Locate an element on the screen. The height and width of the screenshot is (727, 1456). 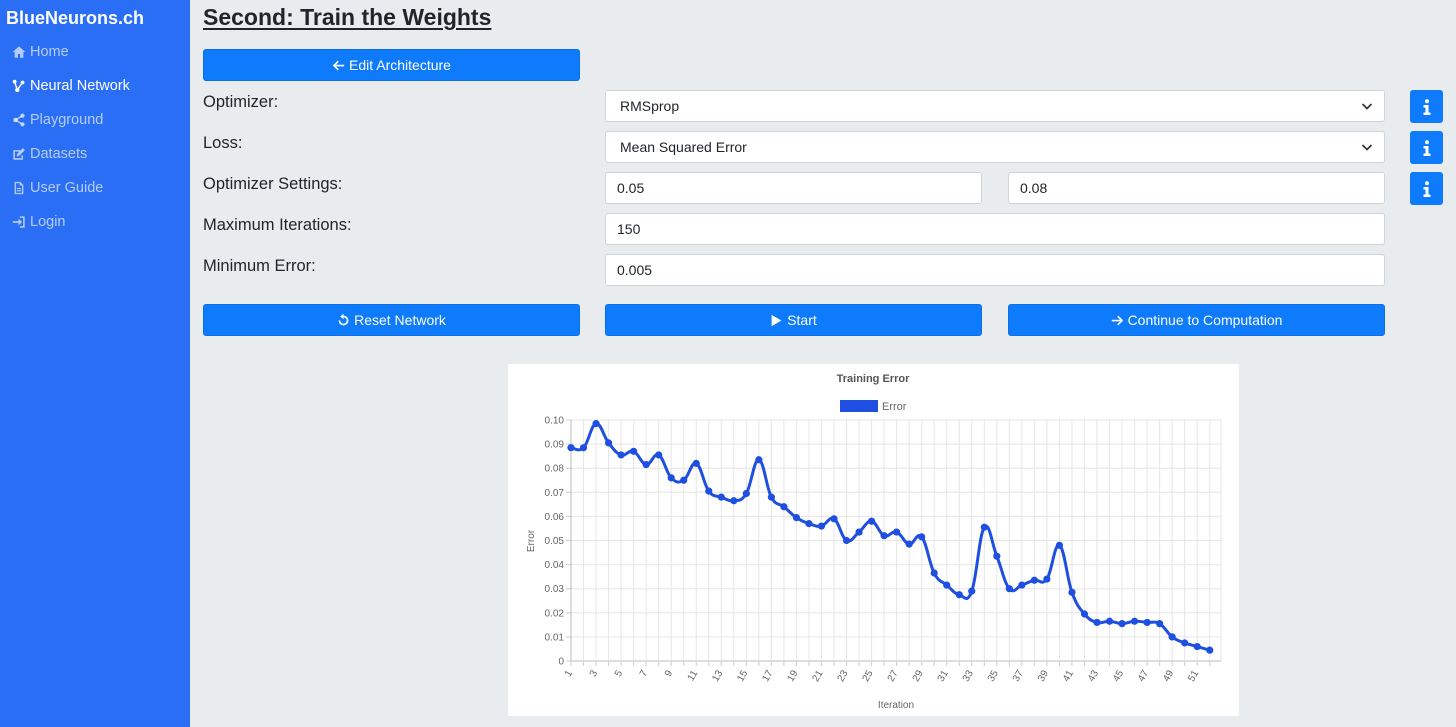
sidebar-item-login: Login is located at coordinates (38, 222).